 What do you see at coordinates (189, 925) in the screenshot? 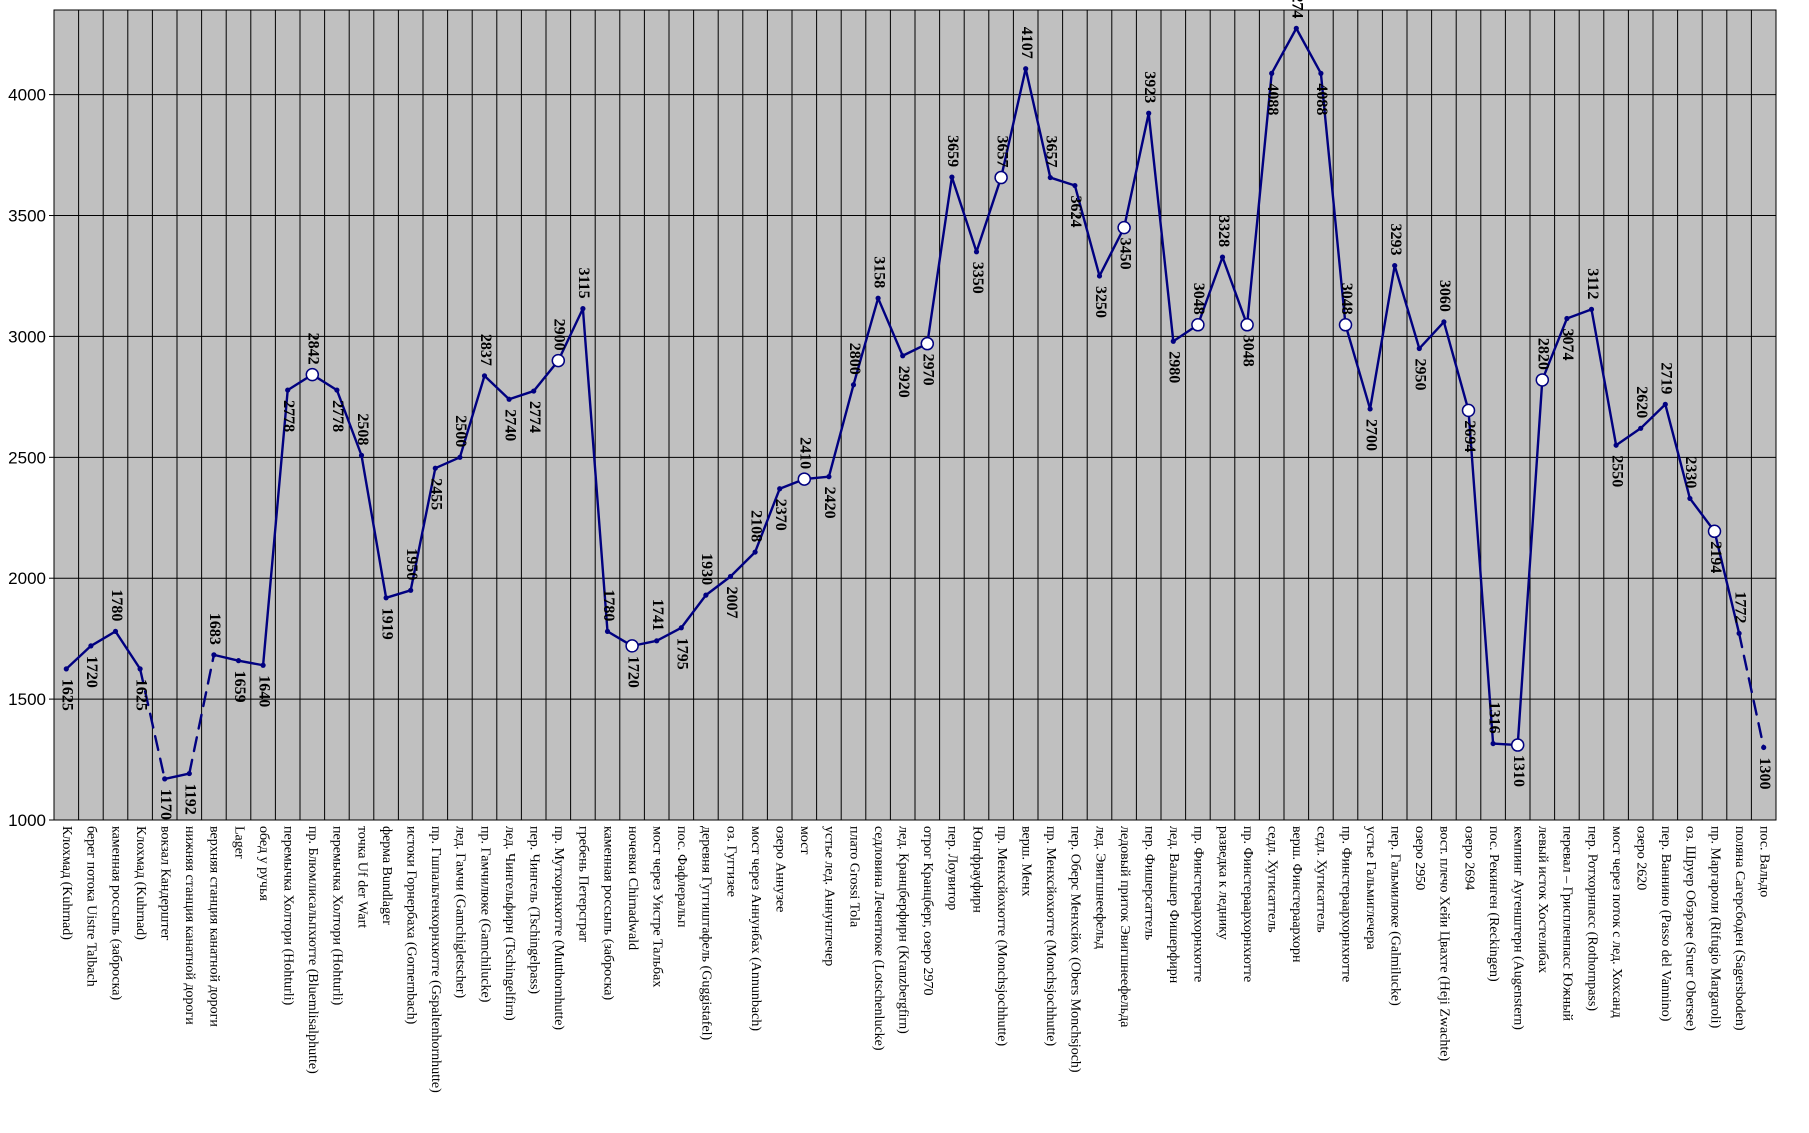
I see `x-tick-label: нижняя станция канатной дороги` at bounding box center [189, 925].